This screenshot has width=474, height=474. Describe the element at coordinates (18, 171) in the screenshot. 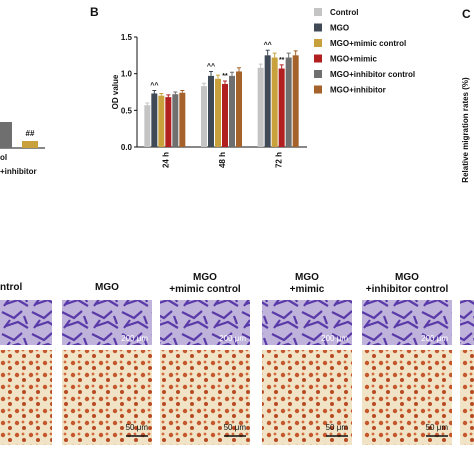

I see `x-tick-label: +inhibitor` at that location.